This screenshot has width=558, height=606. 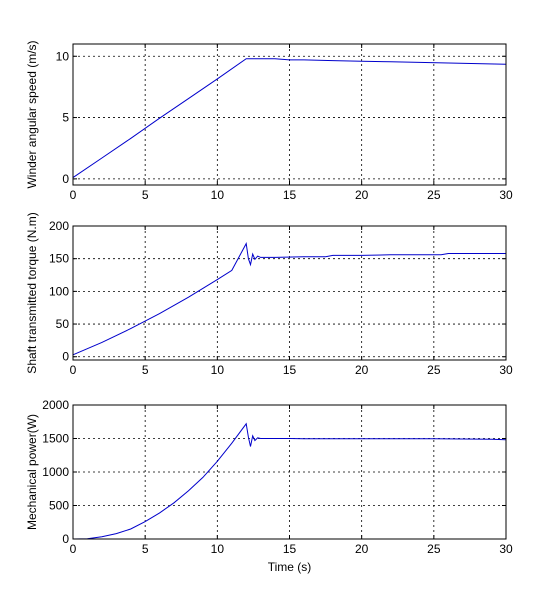 What do you see at coordinates (32, 292) in the screenshot?
I see `y-axis-label: Shaft transmitted torque (N.m)` at bounding box center [32, 292].